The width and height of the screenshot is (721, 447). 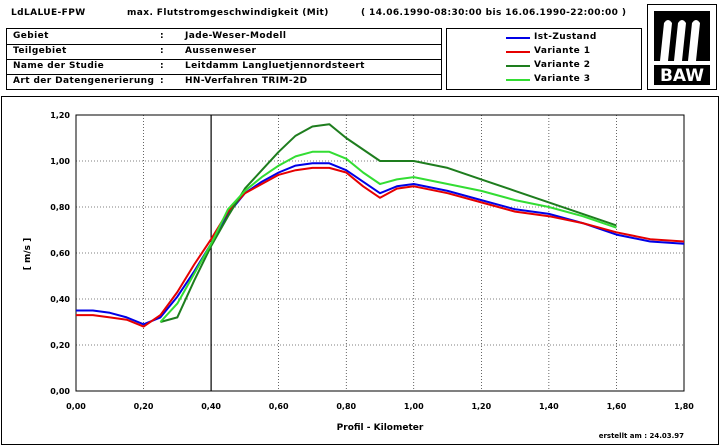 I want to click on y-tick-label: 0,20, so click(x=60, y=345).